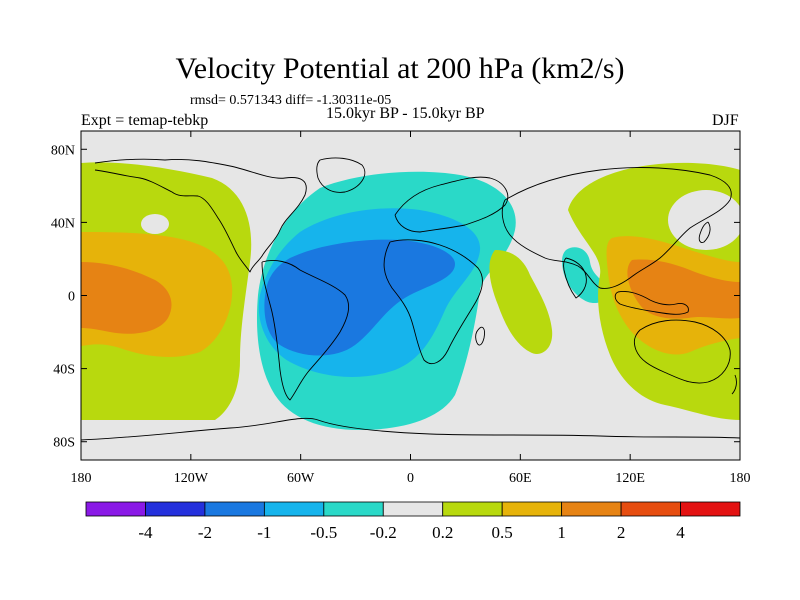 This screenshot has height=600, width=800. Describe the element at coordinates (725, 120) in the screenshot. I see `season-label: DJF` at that location.